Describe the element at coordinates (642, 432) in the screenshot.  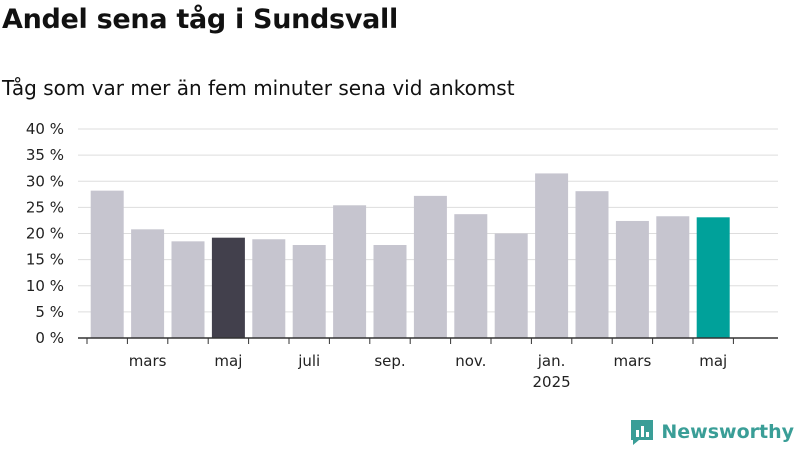
I see `newsworthy-logo-icon` at that location.